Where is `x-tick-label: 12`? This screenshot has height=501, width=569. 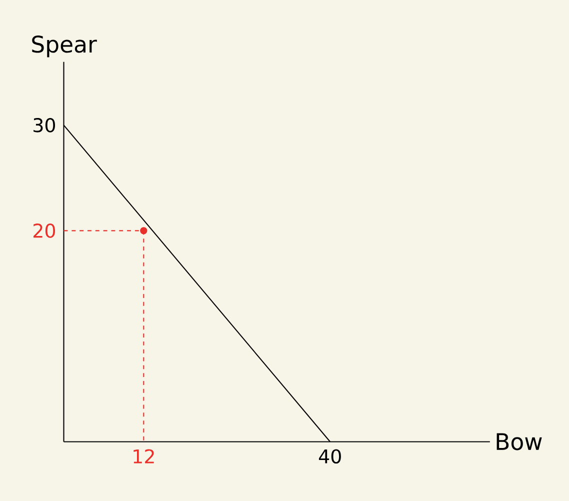 x-tick-label: 12 is located at coordinates (144, 456).